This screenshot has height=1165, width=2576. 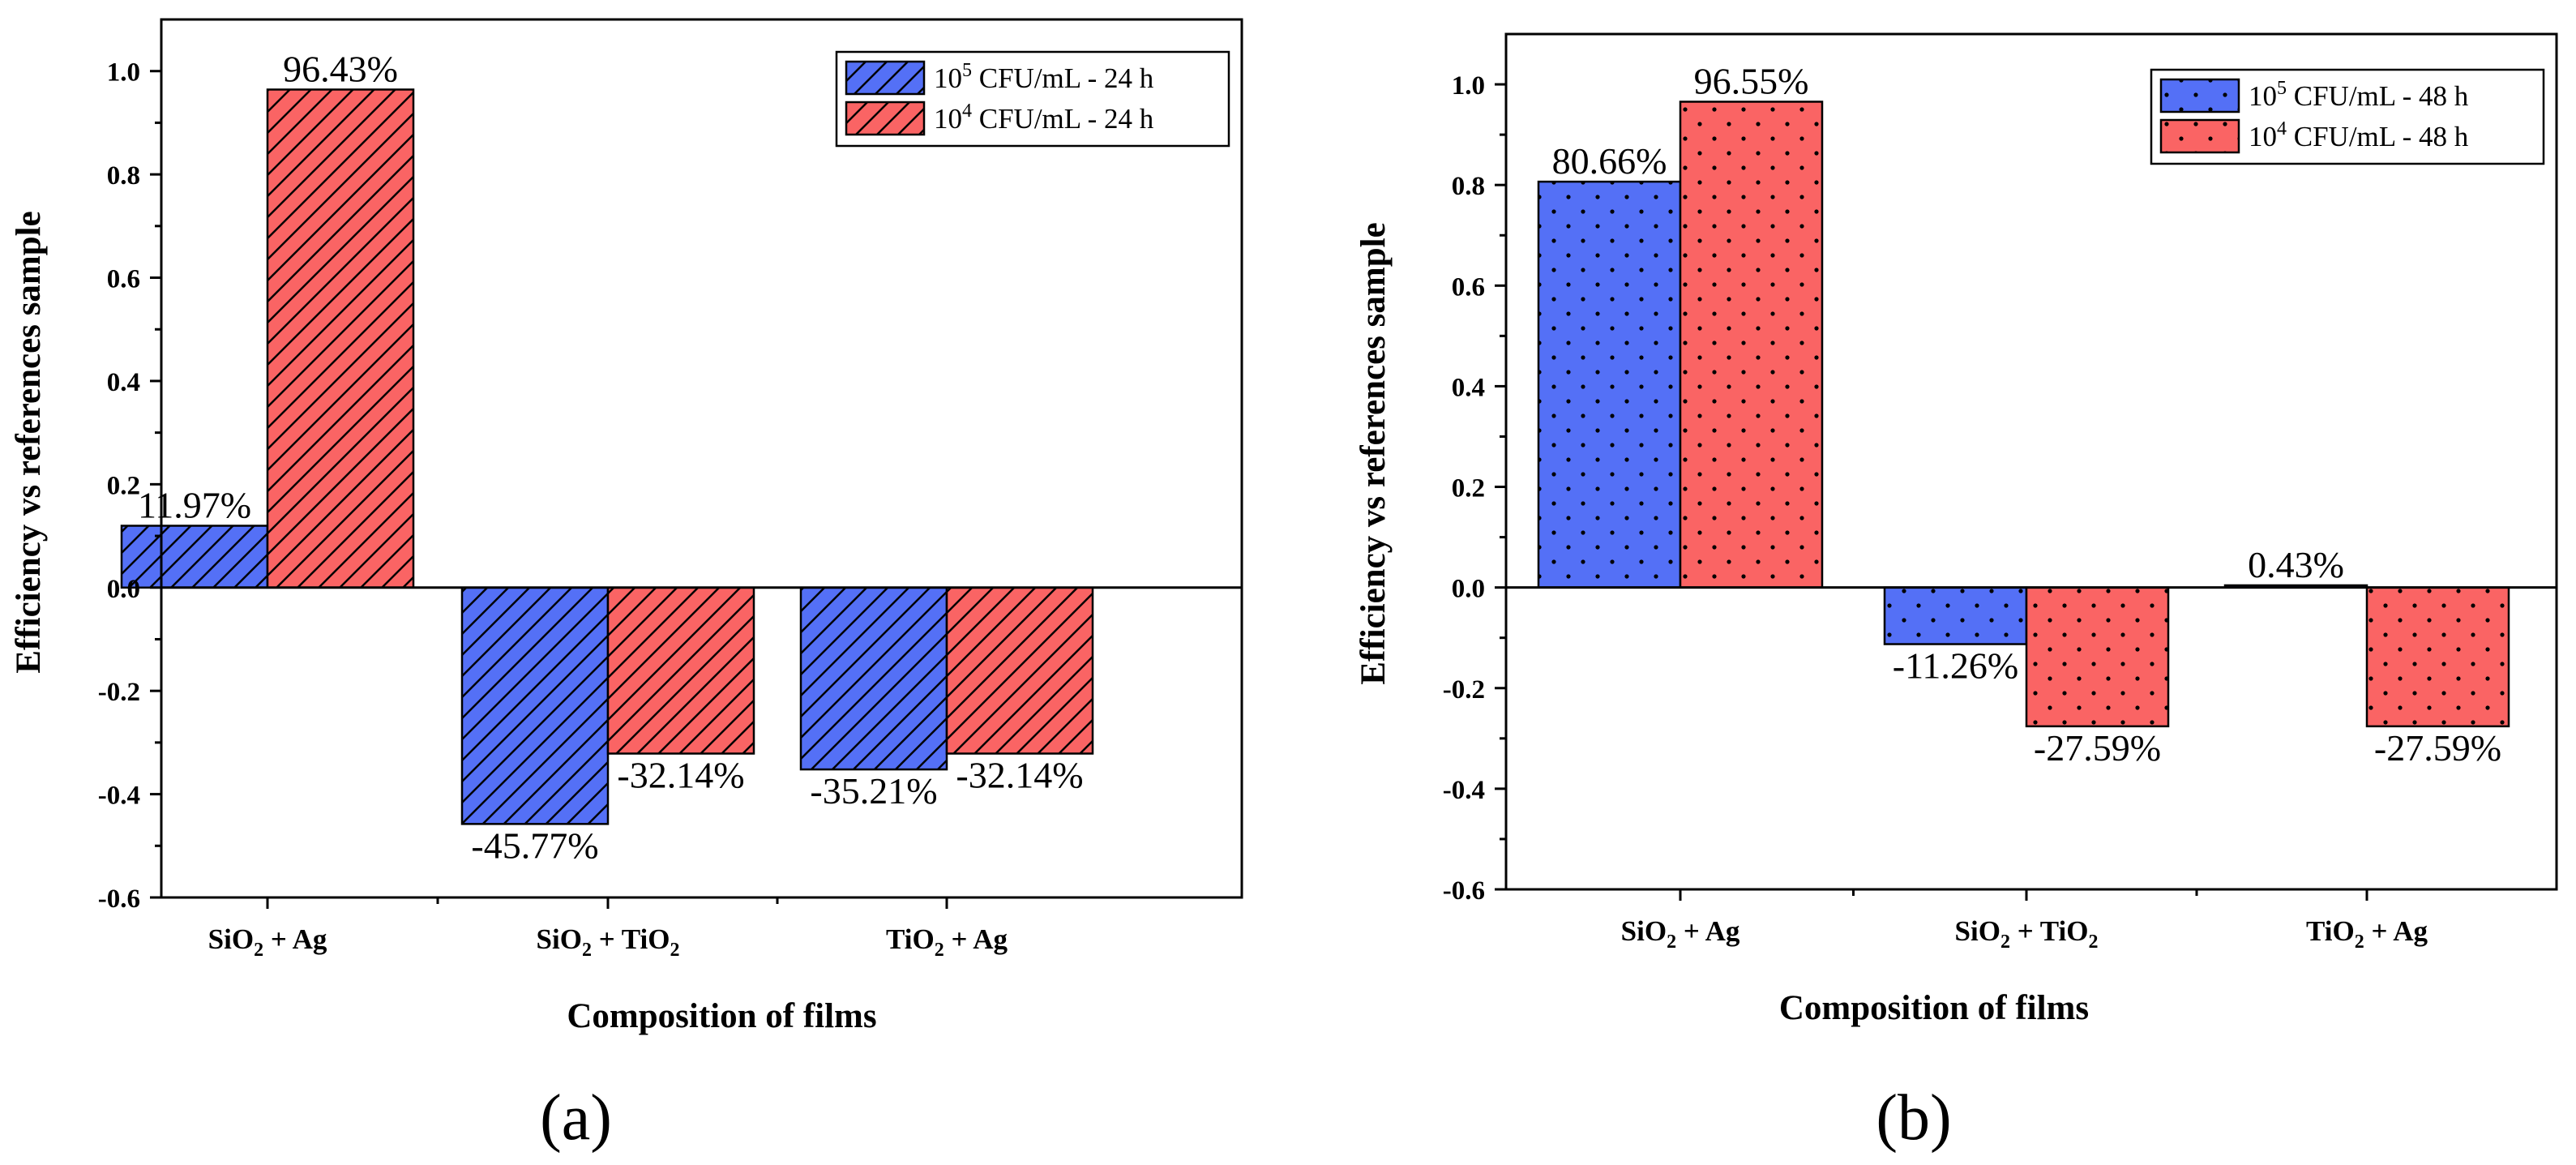 What do you see at coordinates (1752, 80) in the screenshot?
I see `data-label-red-0: 96.55%` at bounding box center [1752, 80].